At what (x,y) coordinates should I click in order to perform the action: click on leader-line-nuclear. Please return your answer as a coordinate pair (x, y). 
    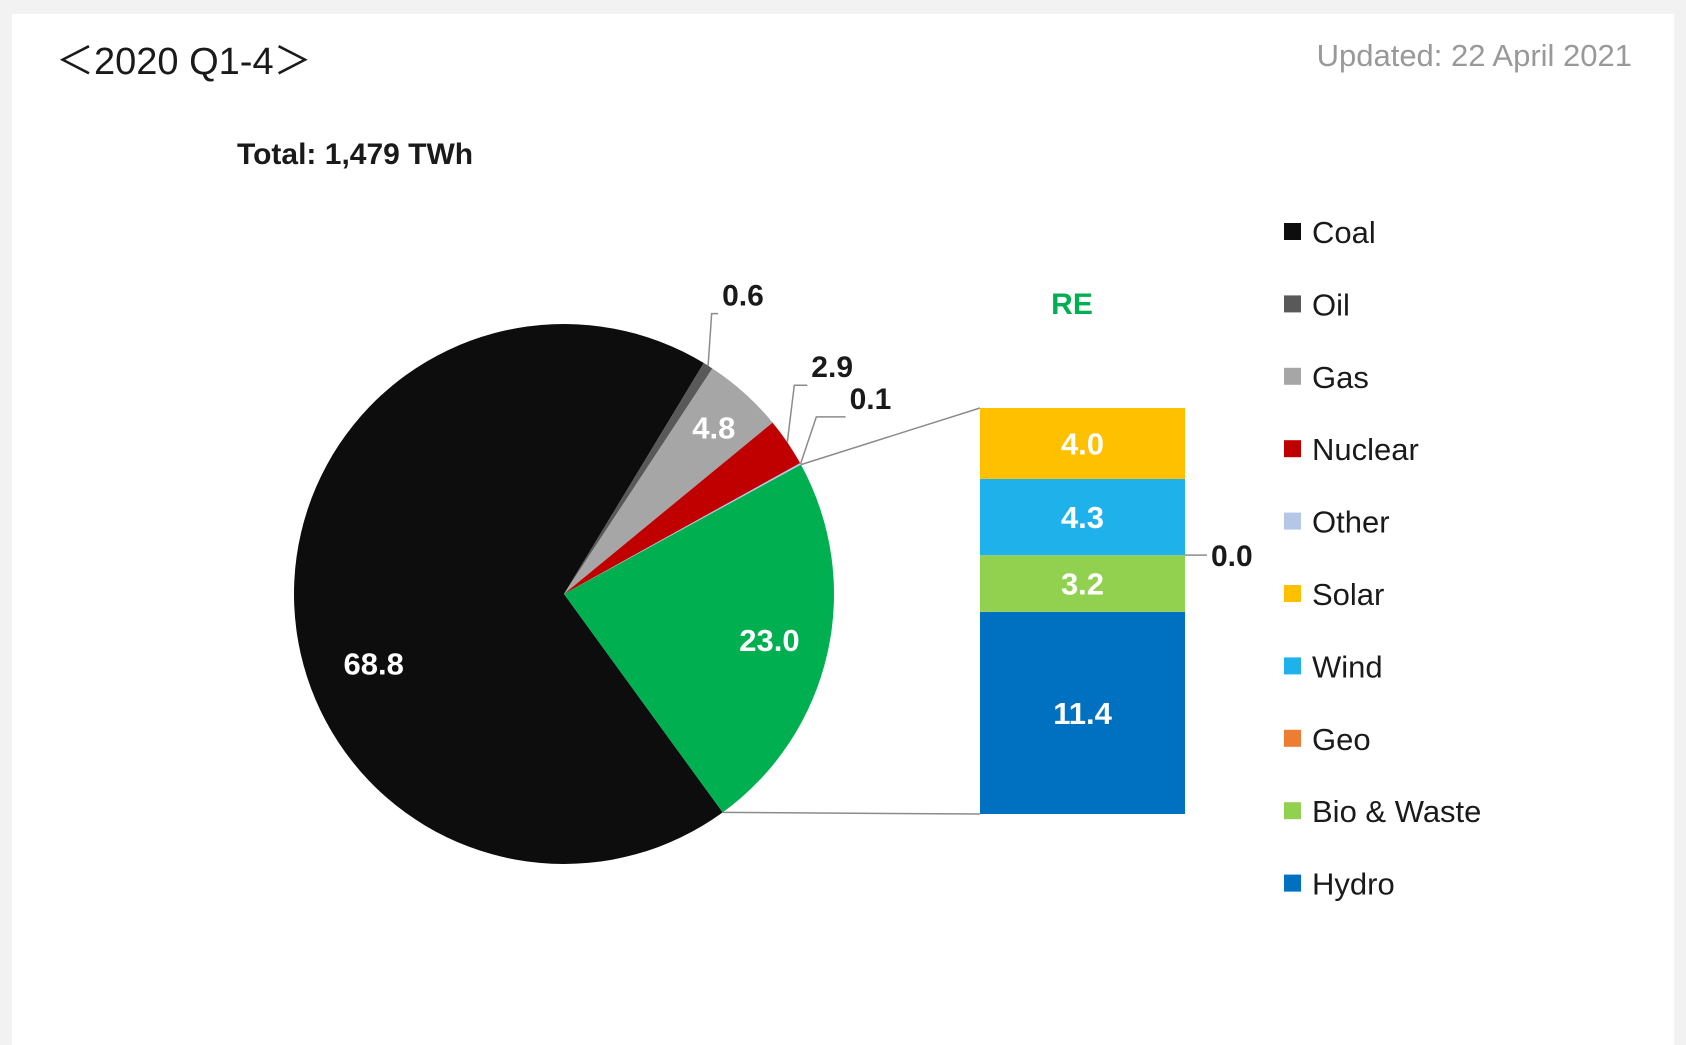
    Looking at the image, I should click on (797, 413).